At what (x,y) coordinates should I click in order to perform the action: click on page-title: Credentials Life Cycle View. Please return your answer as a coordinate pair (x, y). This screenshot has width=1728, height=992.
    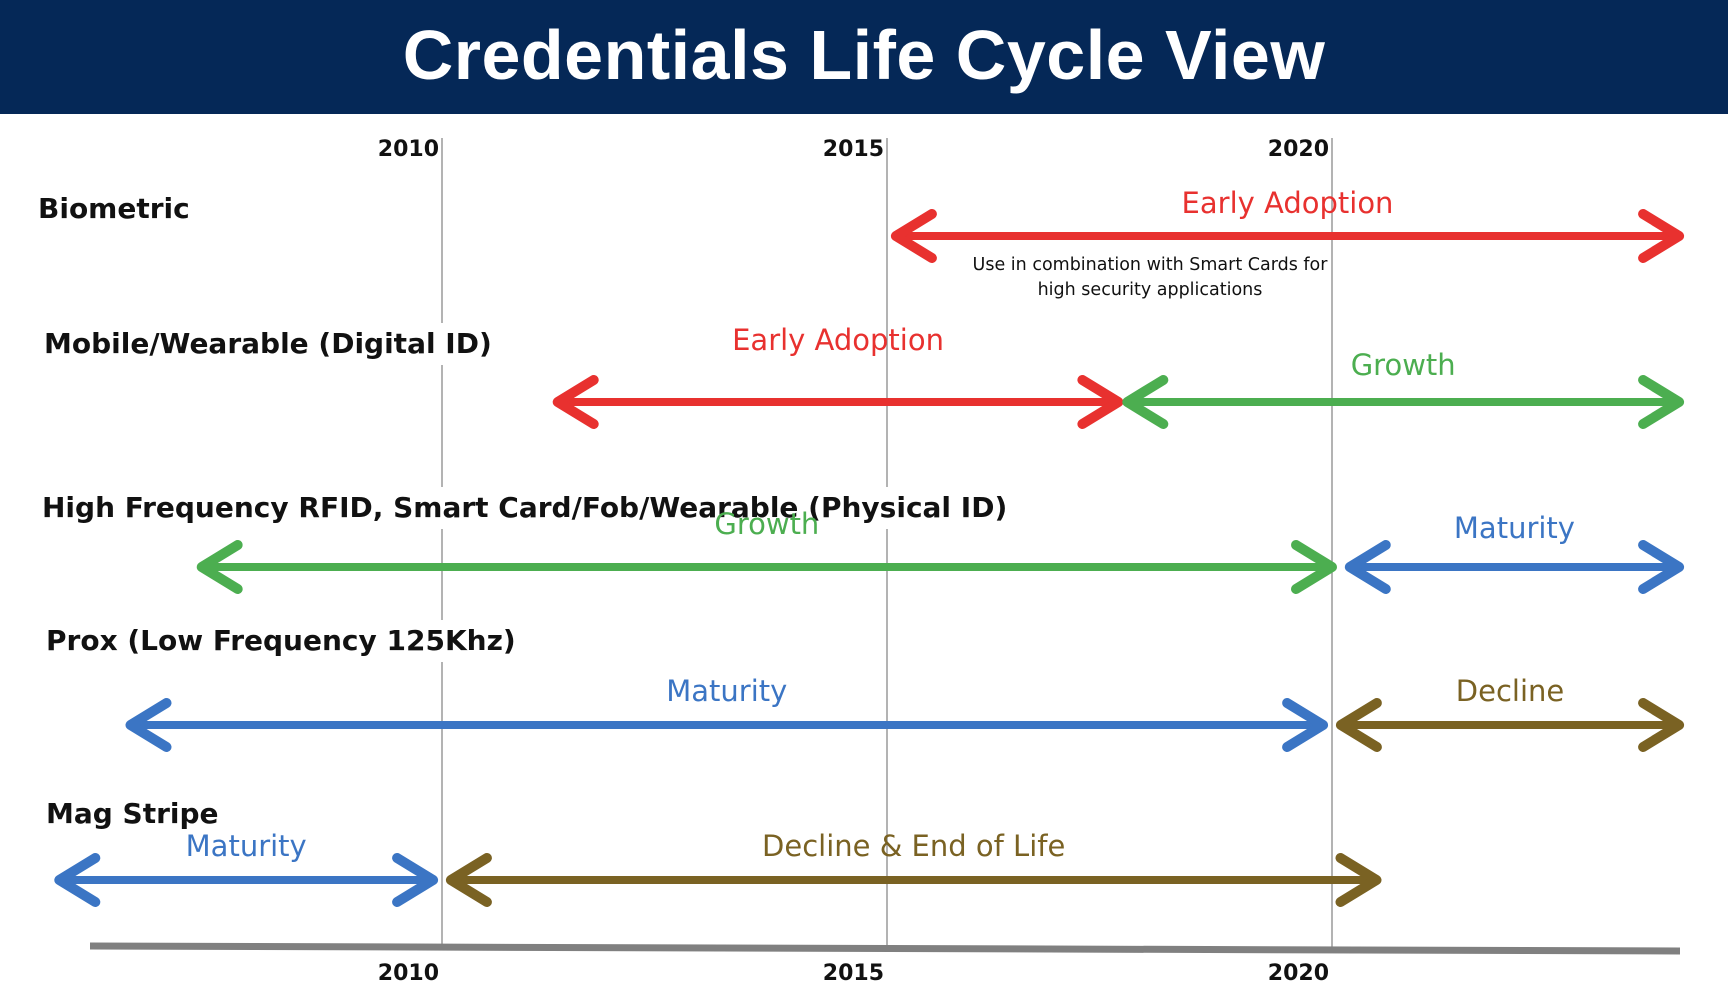
    Looking at the image, I should click on (864, 55).